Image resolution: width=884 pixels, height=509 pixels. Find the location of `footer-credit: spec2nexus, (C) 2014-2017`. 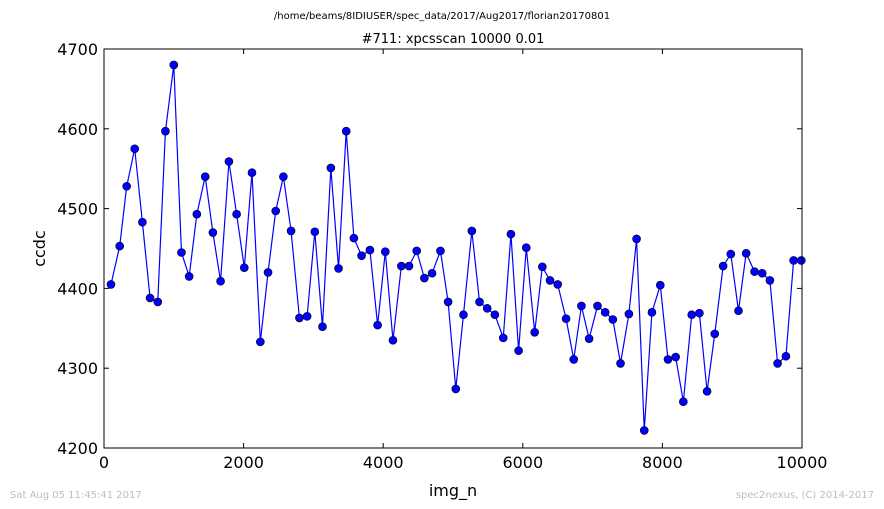

footer-credit: spec2nexus, (C) 2014-2017 is located at coordinates (805, 495).